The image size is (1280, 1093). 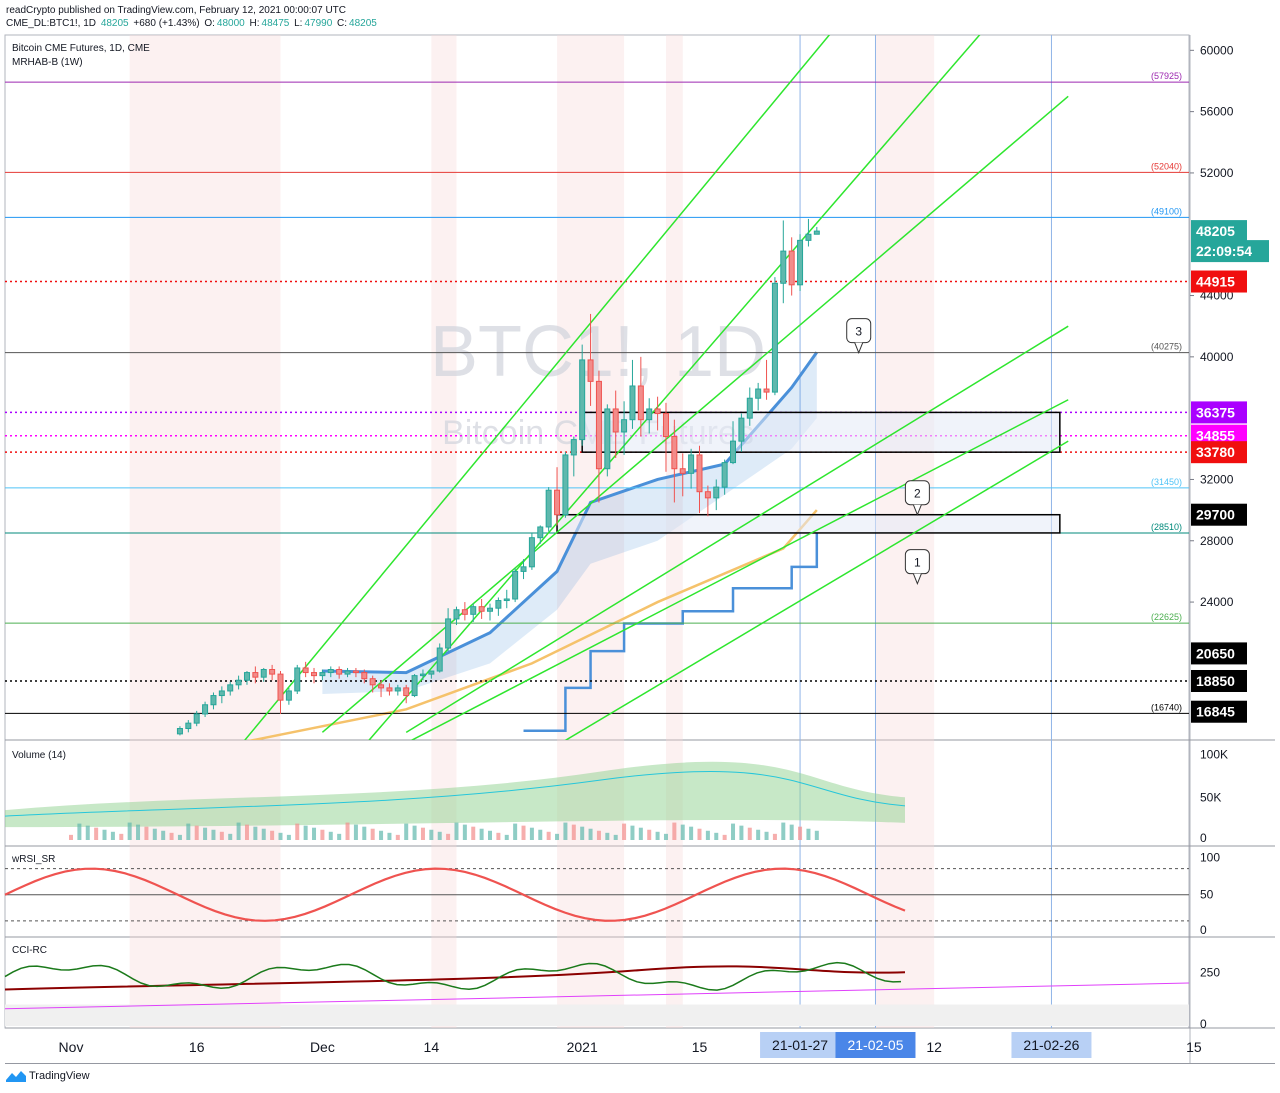 What do you see at coordinates (114, 23) in the screenshot?
I see `last-price: 48205` at bounding box center [114, 23].